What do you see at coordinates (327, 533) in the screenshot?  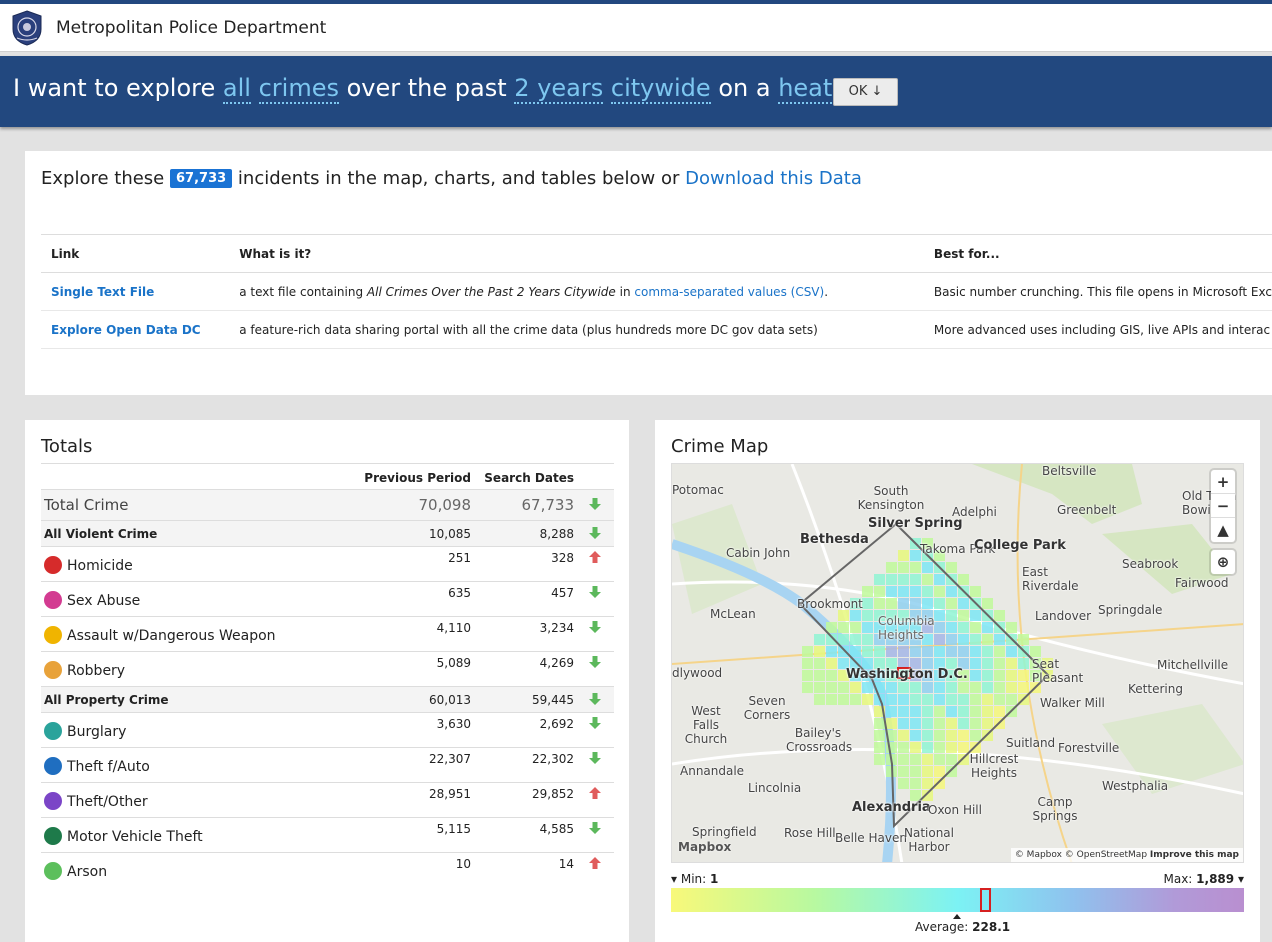 I see `violent-crime-row: All Violent Crime 10,085 8,288` at bounding box center [327, 533].